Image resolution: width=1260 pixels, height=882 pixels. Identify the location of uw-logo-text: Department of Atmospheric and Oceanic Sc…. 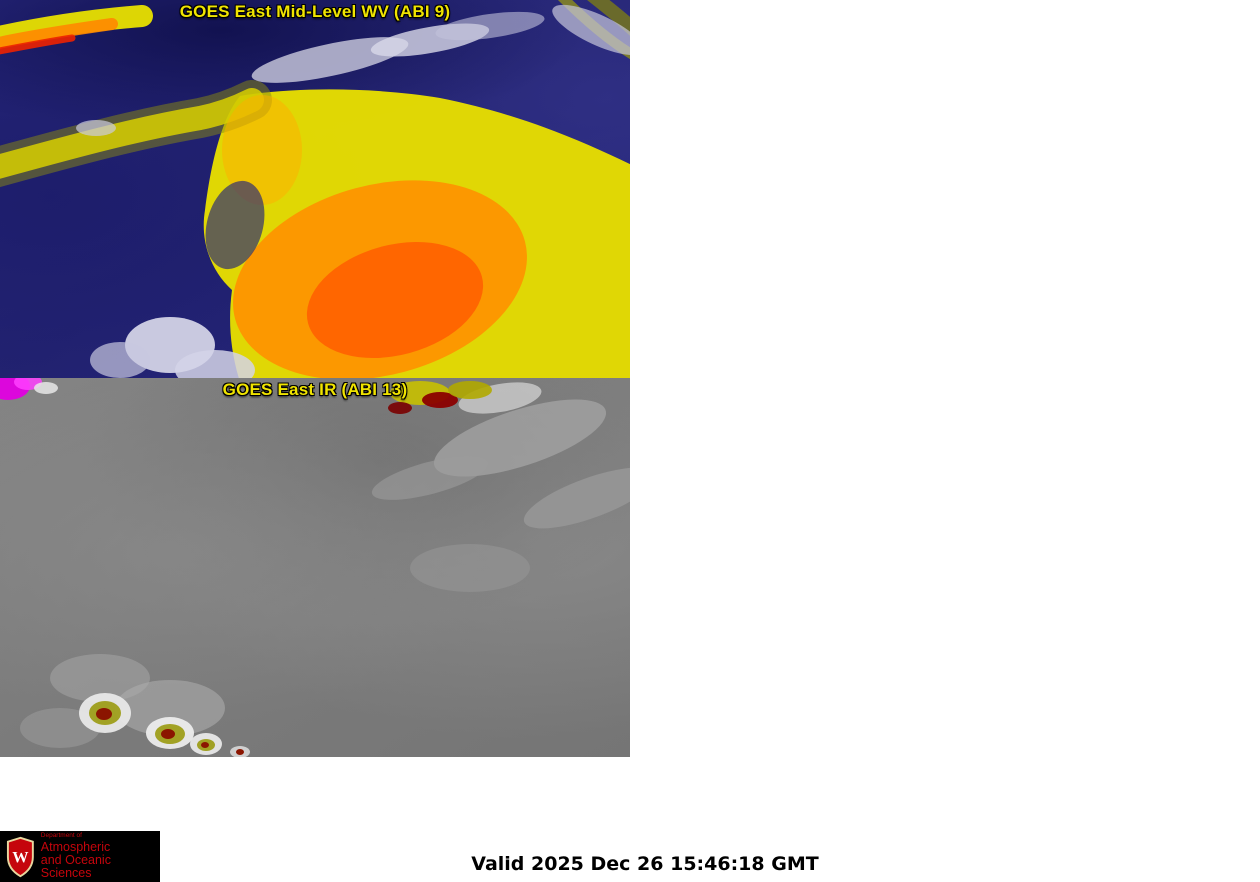
(100, 855).